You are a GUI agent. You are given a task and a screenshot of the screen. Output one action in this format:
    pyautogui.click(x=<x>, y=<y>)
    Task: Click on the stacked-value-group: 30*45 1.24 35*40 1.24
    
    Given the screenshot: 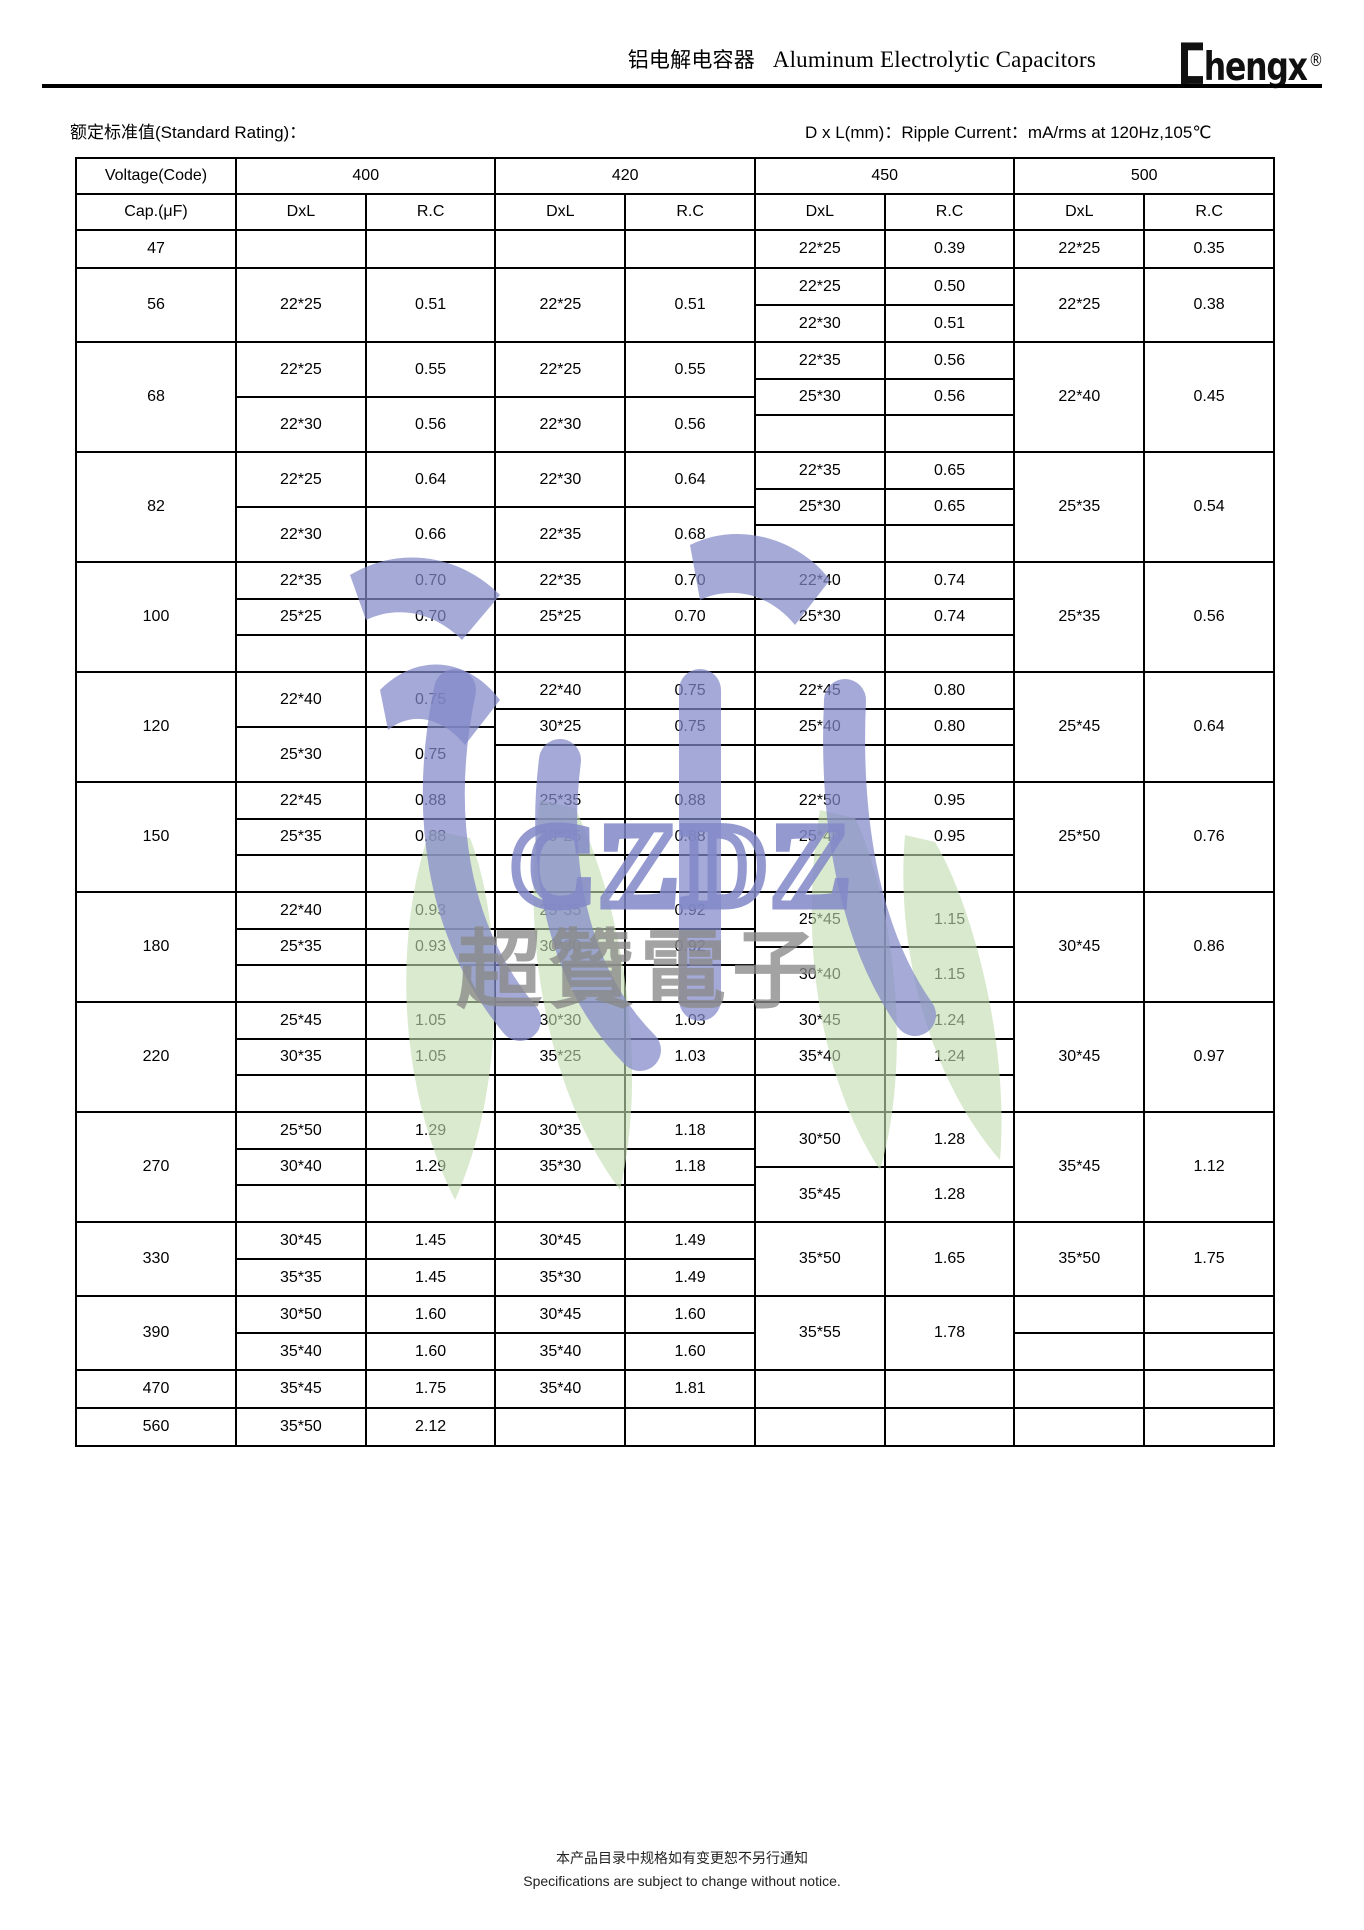 What is the action you would take?
    pyautogui.click(x=884, y=1057)
    